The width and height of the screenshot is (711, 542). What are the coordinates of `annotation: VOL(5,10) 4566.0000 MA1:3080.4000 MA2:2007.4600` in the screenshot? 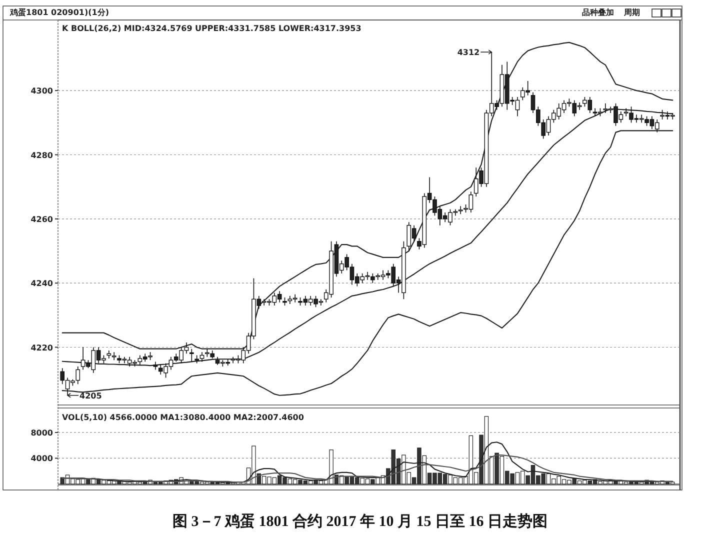 It's located at (183, 417).